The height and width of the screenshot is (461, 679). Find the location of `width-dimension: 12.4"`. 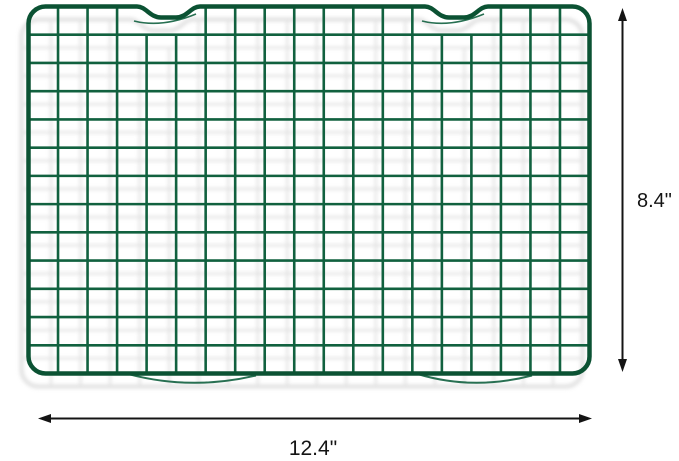

width-dimension: 12.4" is located at coordinates (315, 437).